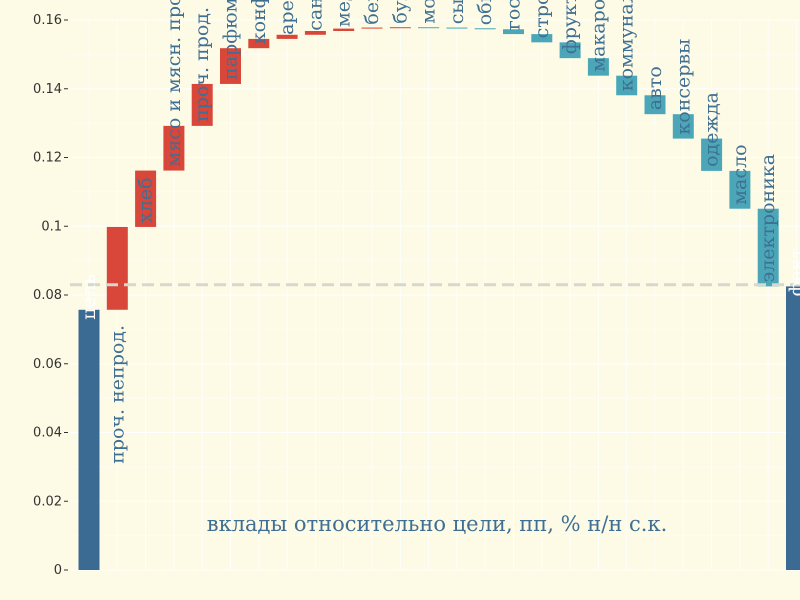 The width and height of the screenshot is (800, 600). I want to click on category-label: бум. изделия, so click(400, 12).